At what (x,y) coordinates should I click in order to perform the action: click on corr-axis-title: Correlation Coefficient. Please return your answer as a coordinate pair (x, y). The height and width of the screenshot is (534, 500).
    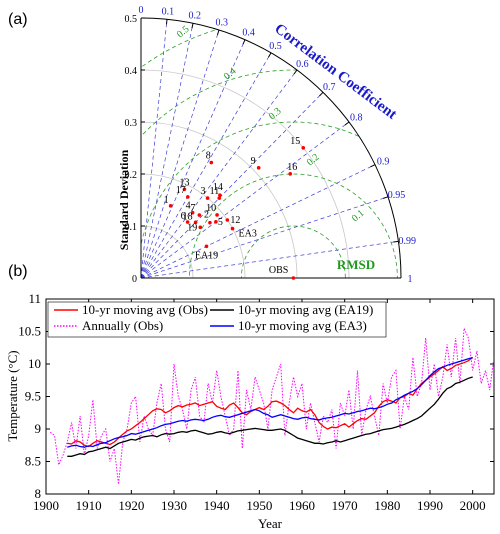
    Looking at the image, I should click on (335, 72).